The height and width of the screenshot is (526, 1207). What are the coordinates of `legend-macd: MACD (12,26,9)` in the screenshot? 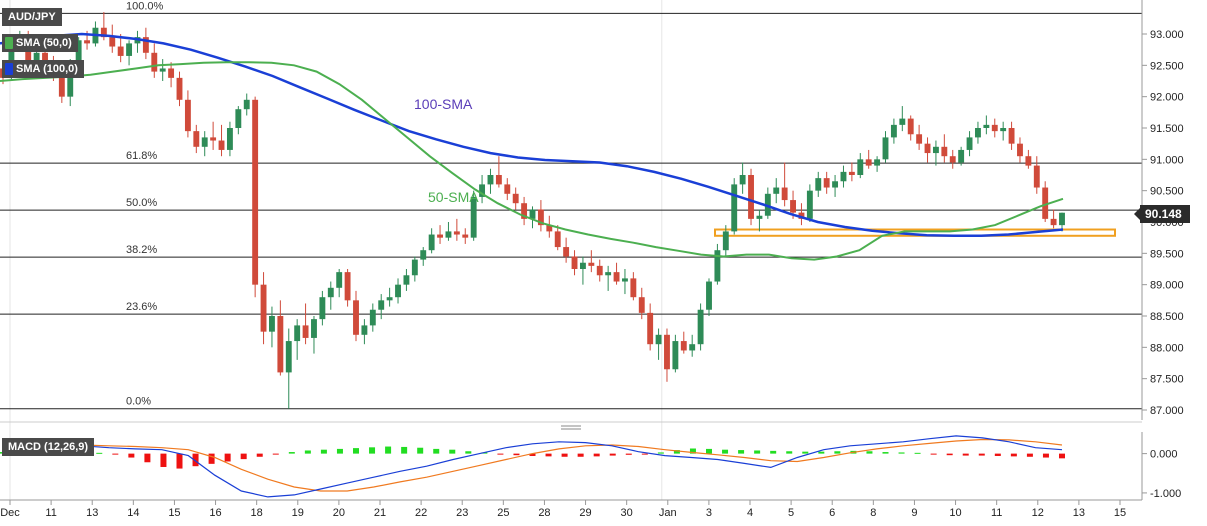 It's located at (48, 447).